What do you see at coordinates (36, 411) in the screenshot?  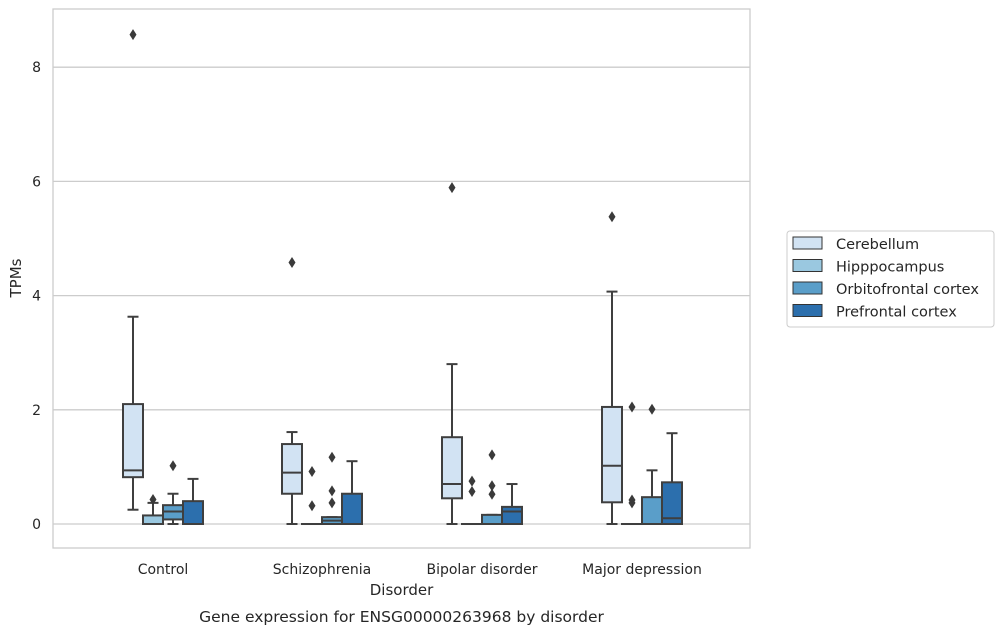 I see `y-tick-label: 2` at bounding box center [36, 411].